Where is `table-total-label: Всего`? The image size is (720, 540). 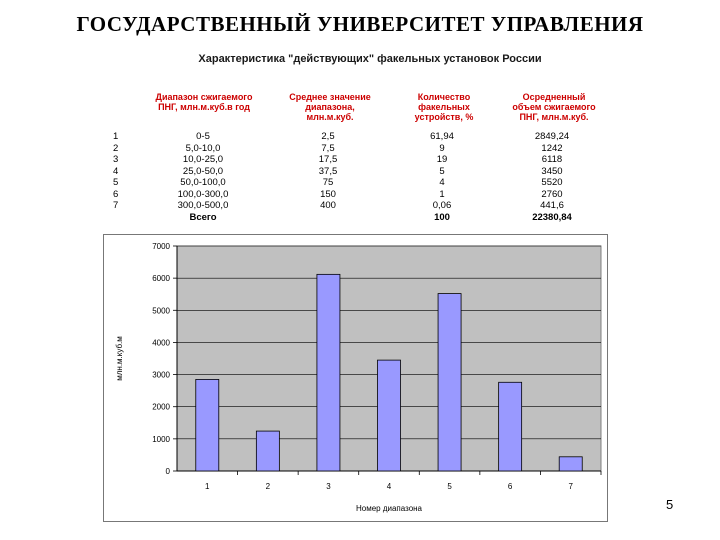
table-total-label: Всего is located at coordinates (203, 217).